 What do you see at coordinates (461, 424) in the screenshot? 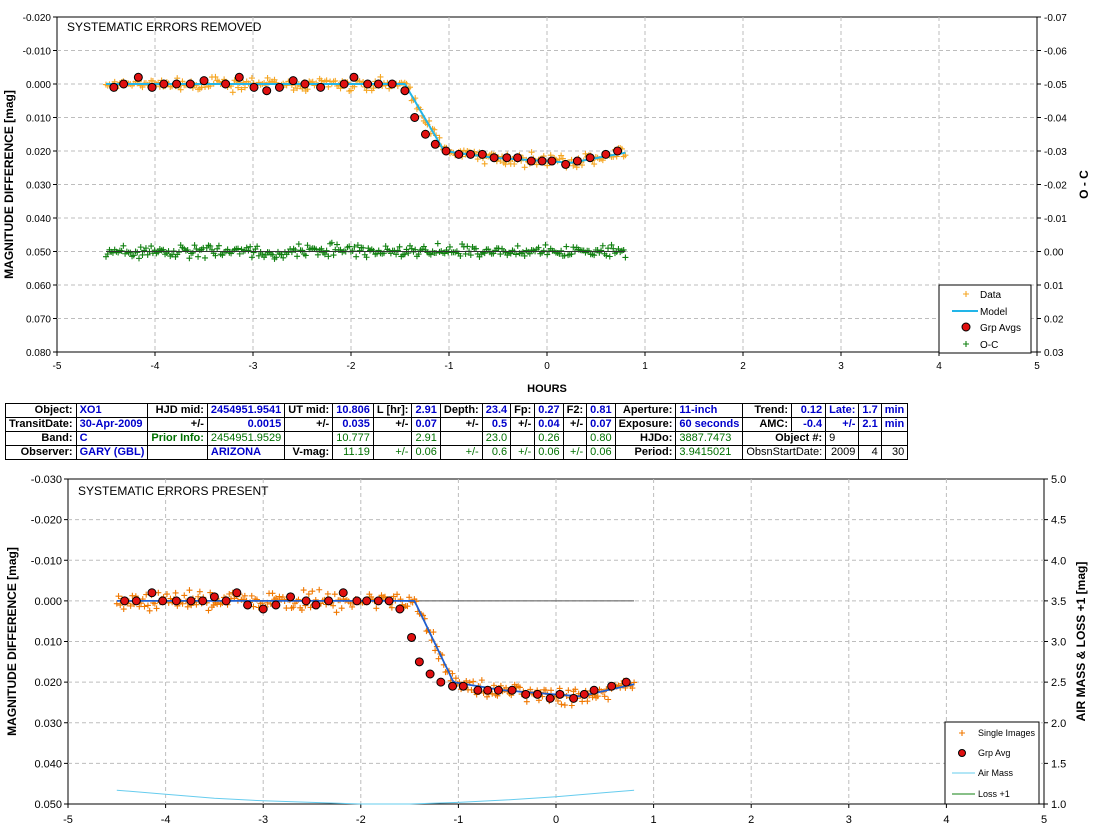
I see `depth-err-label: +/-` at bounding box center [461, 424].